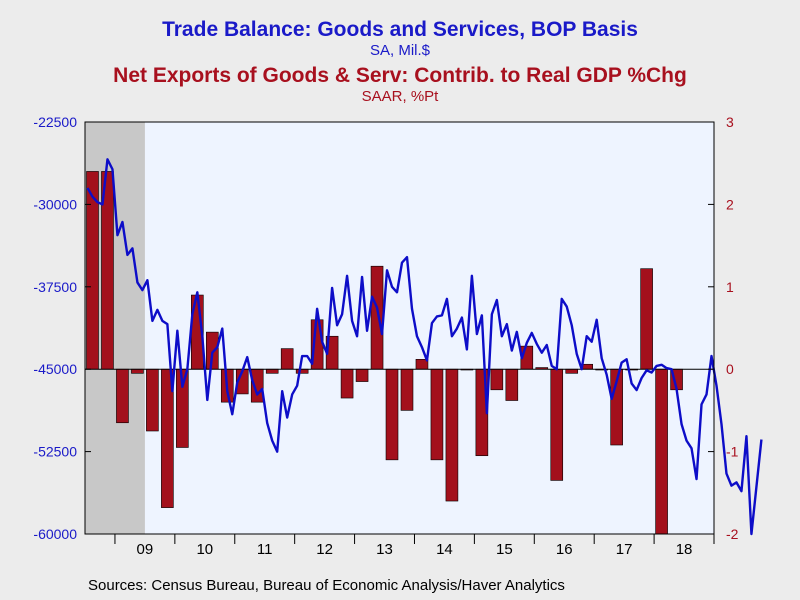 Image resolution: width=800 pixels, height=600 pixels. What do you see at coordinates (55, 122) in the screenshot?
I see `left-axis-tick-label: -22500` at bounding box center [55, 122].